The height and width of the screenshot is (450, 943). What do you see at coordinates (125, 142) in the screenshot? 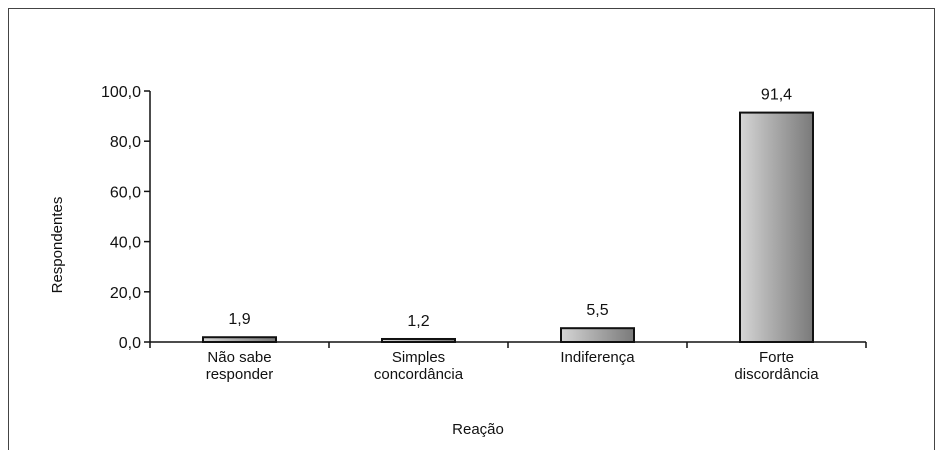
I see `y-tick-label: 80,0` at bounding box center [125, 142].